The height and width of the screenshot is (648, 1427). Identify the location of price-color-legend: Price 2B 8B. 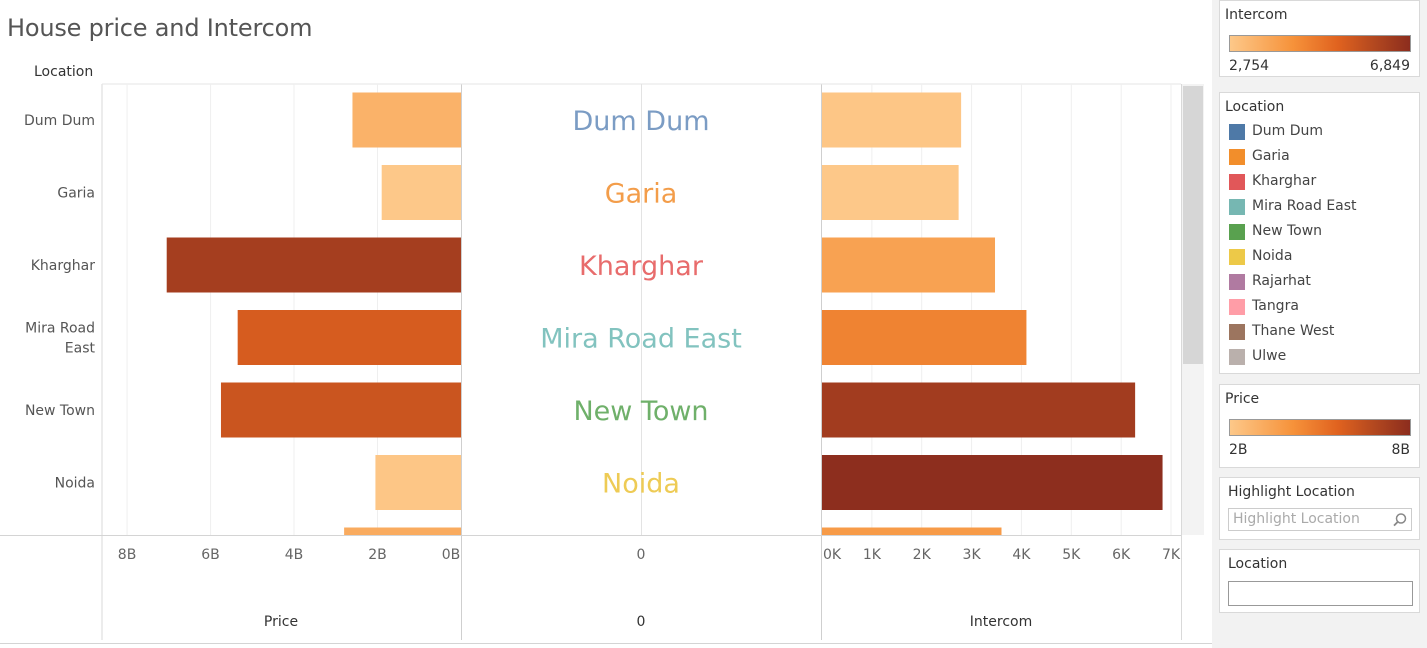
(1319, 426).